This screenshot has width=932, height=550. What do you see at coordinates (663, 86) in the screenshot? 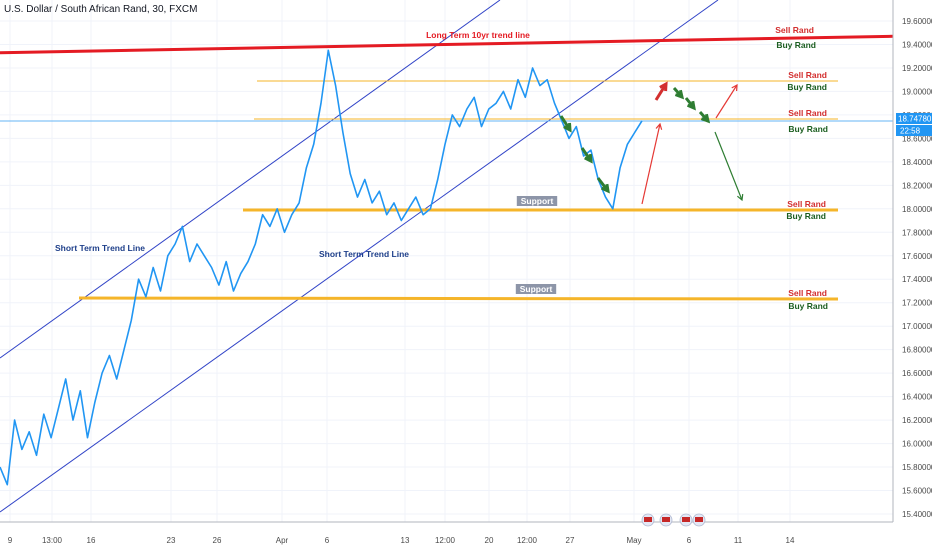
I see `up-arrow-bold-head` at bounding box center [663, 86].